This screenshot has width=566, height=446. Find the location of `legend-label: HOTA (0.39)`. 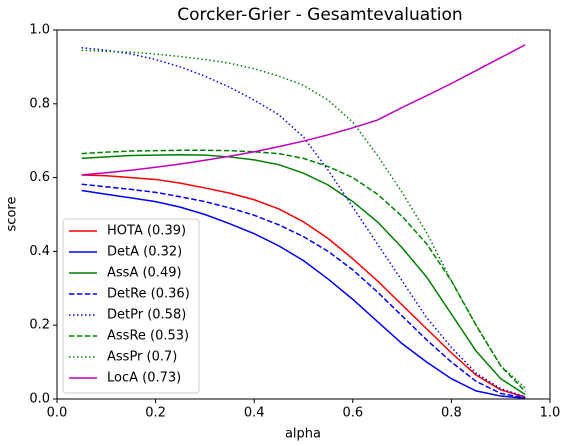

legend-label: HOTA (0.39) is located at coordinates (146, 231).